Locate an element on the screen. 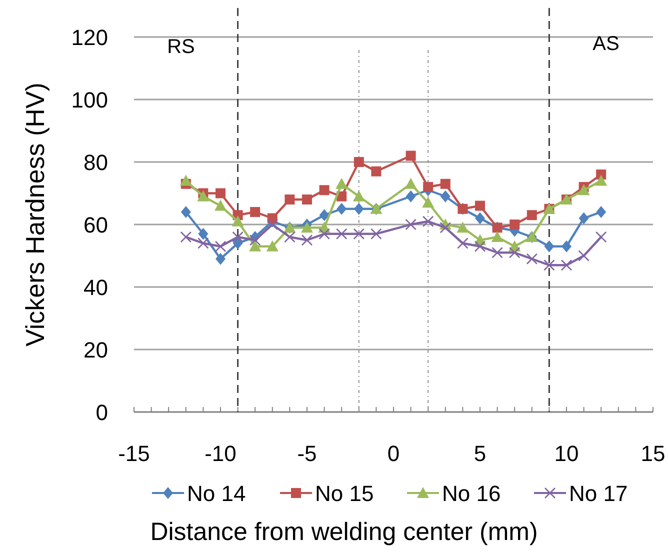 Image resolution: width=668 pixels, height=553 pixels. x-tick-label: 10 is located at coordinates (566, 453).